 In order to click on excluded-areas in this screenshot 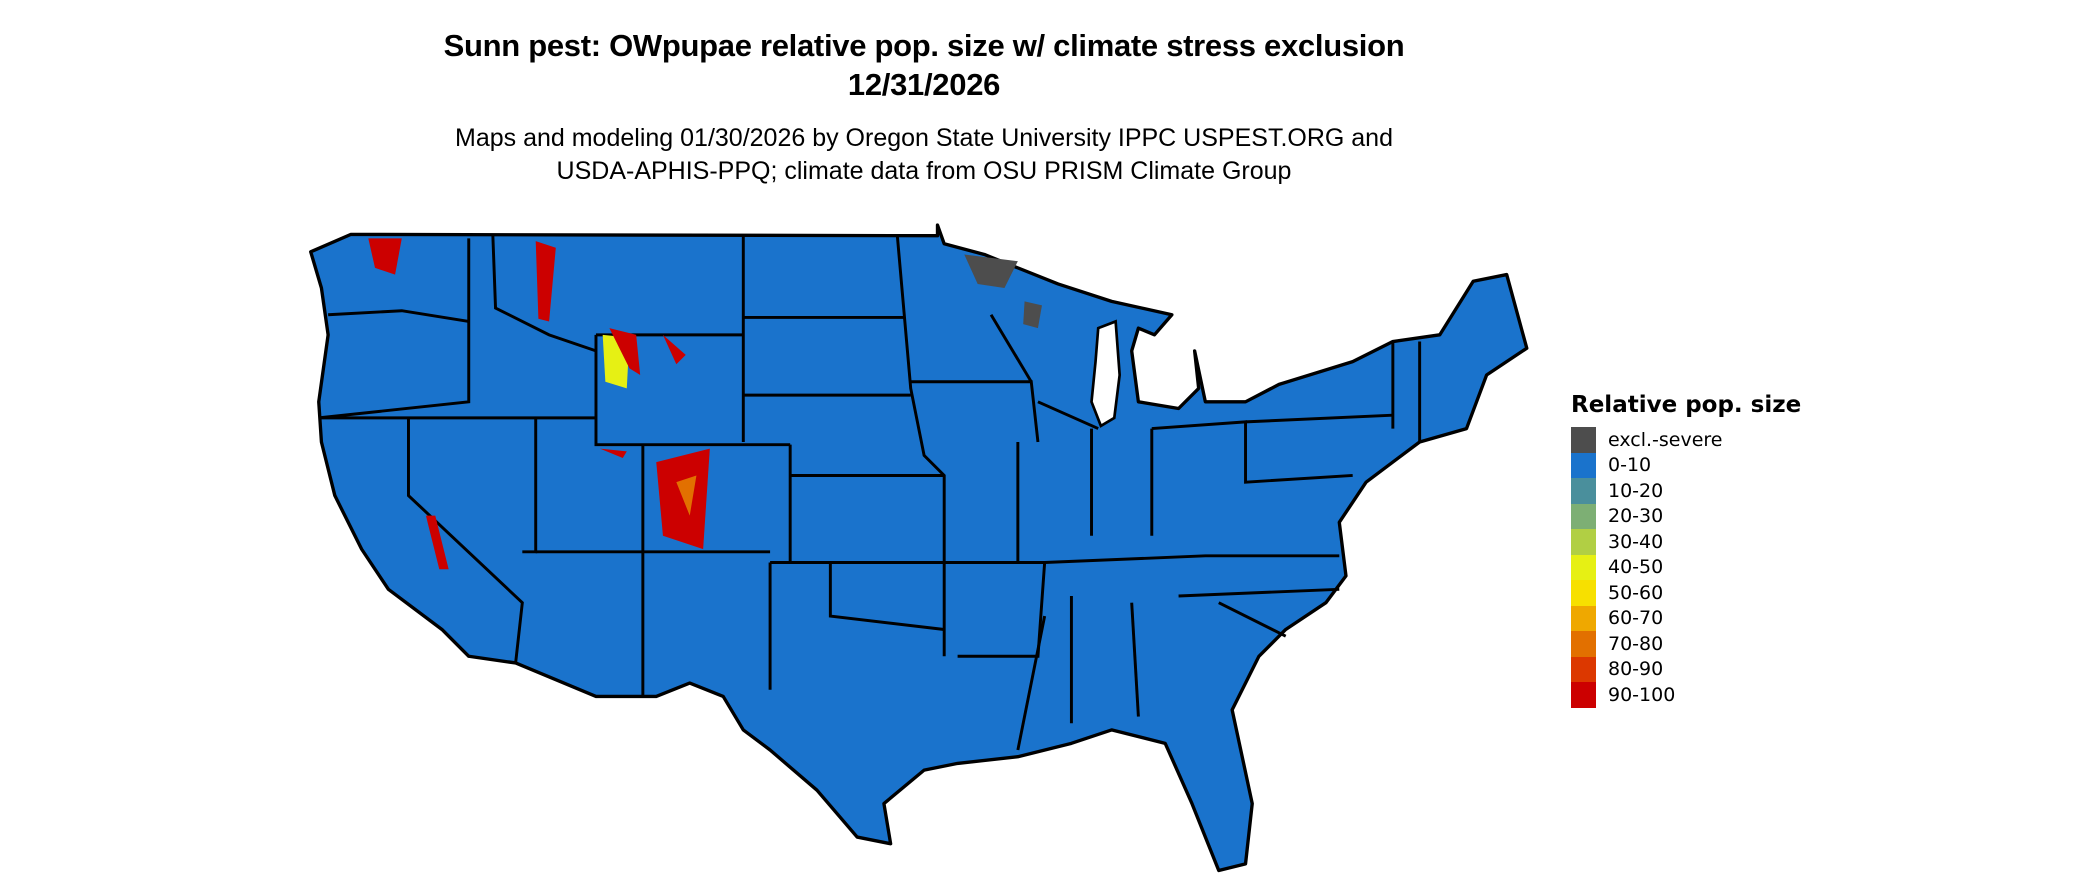, I will do `click(1003, 291)`.